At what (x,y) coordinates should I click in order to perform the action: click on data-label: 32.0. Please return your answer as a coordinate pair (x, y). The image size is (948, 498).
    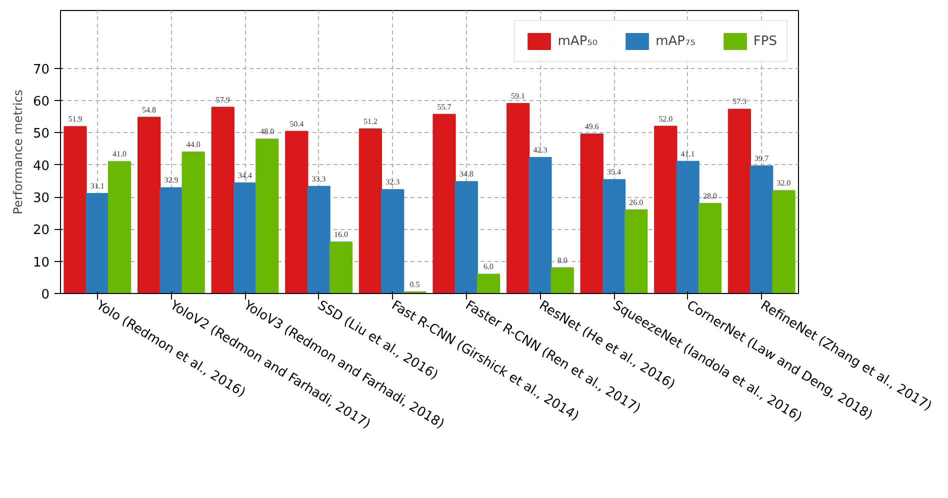
    Looking at the image, I should click on (783, 183).